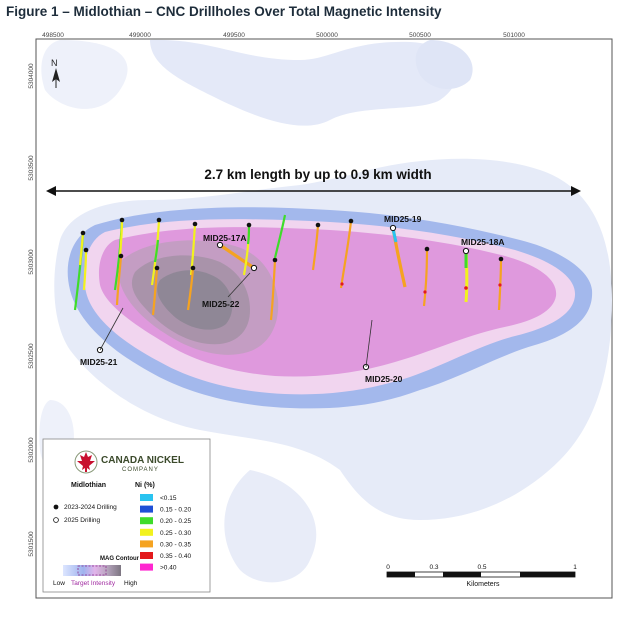 The image size is (624, 620). What do you see at coordinates (175, 533) in the screenshot?
I see `ni-class-label: 0.25 - 0.30` at bounding box center [175, 533].